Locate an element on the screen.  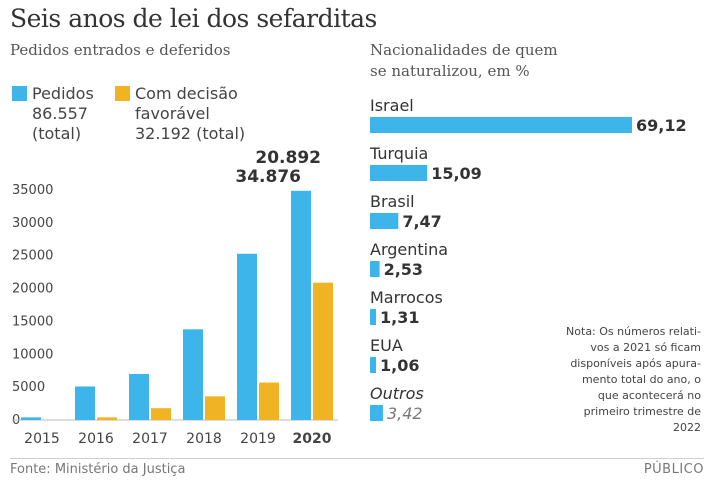
source-note: Fonte: Ministério da Justiça is located at coordinates (98, 469).